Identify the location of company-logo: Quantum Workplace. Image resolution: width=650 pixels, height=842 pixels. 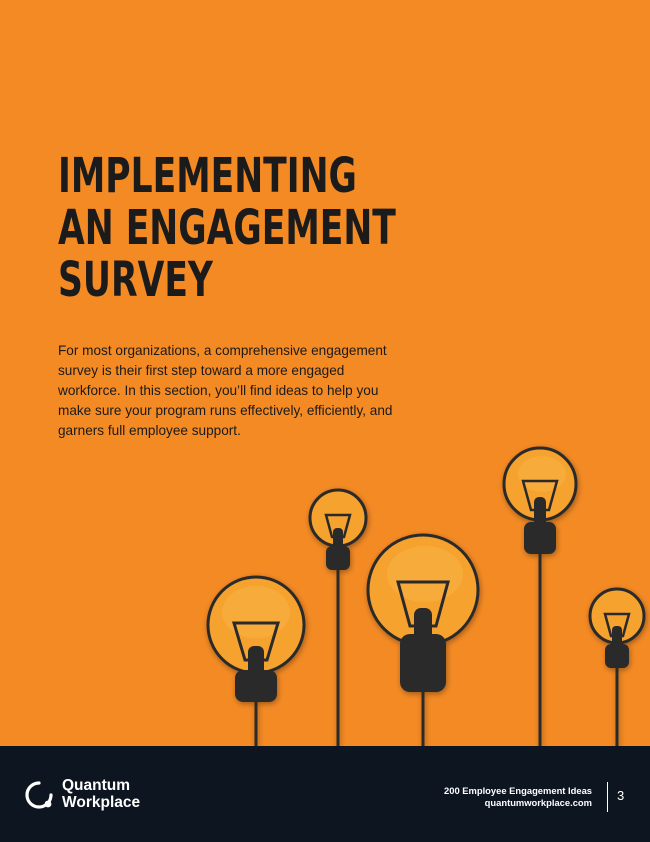
(104, 794).